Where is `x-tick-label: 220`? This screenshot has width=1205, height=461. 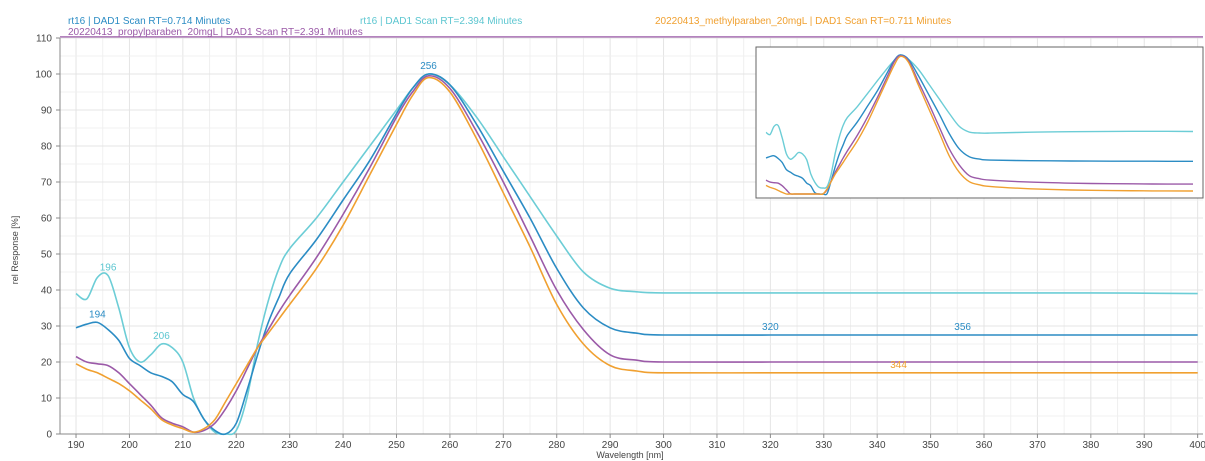 x-tick-label: 220 is located at coordinates (236, 445).